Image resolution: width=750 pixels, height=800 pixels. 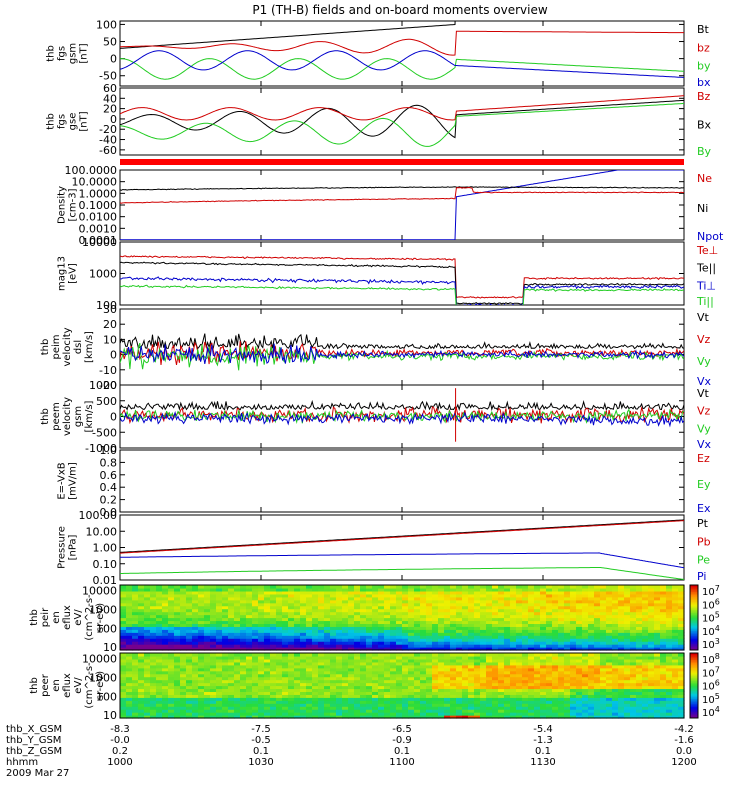 What do you see at coordinates (711, 672) in the screenshot?
I see `colorbar-label: 107` at bounding box center [711, 672].